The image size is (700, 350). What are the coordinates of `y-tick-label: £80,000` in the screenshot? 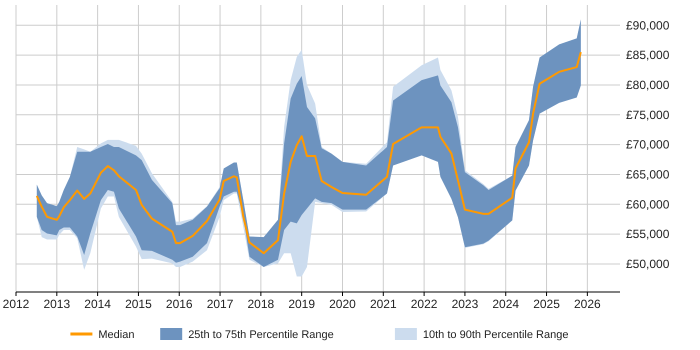 It's located at (648, 85).